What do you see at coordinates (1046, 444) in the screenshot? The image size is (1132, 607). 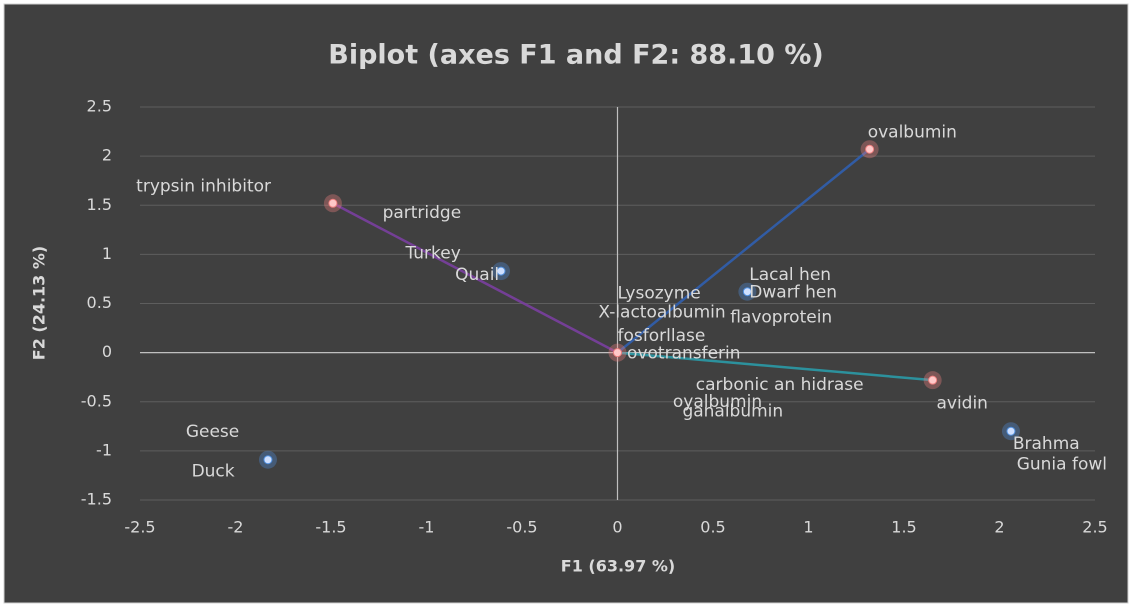 I see `point-label: Brahma` at bounding box center [1046, 444].